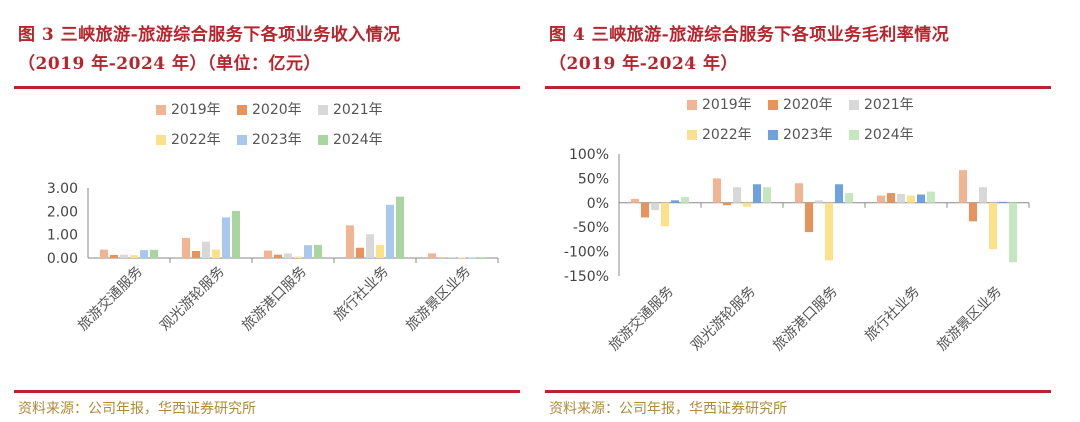  Describe the element at coordinates (808, 105) in the screenshot. I see `legend-label: 2020年` at that location.